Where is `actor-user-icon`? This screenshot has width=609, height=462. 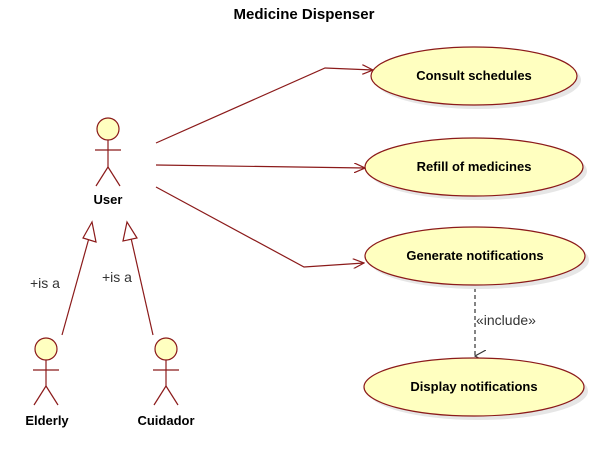 actor-user-icon is located at coordinates (108, 152).